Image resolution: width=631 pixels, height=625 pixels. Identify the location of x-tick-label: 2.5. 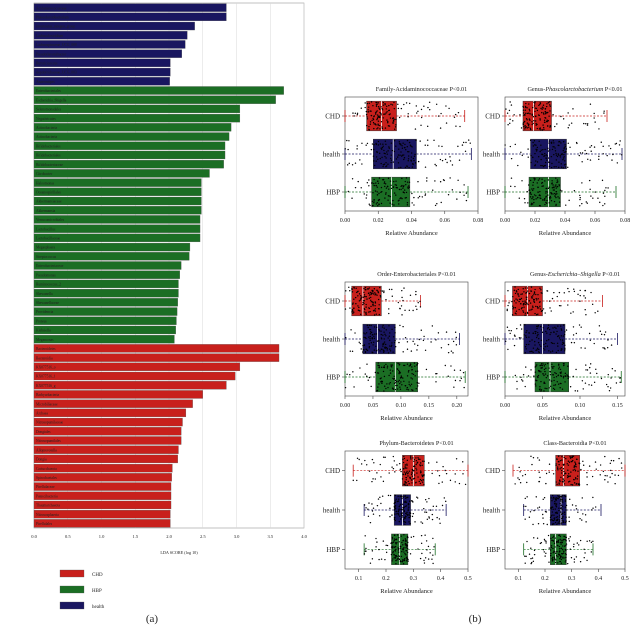
(203, 536).